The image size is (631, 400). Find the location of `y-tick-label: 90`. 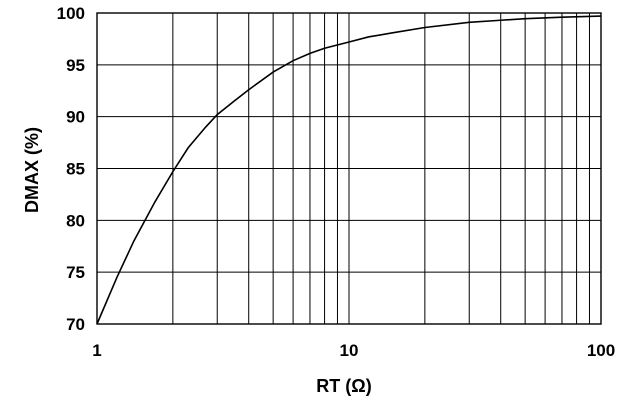

y-tick-label: 90 is located at coordinates (75, 117).